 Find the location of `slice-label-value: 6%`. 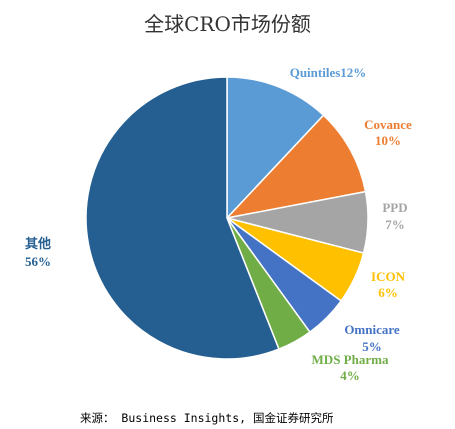

slice-label-value: 6% is located at coordinates (388, 292).